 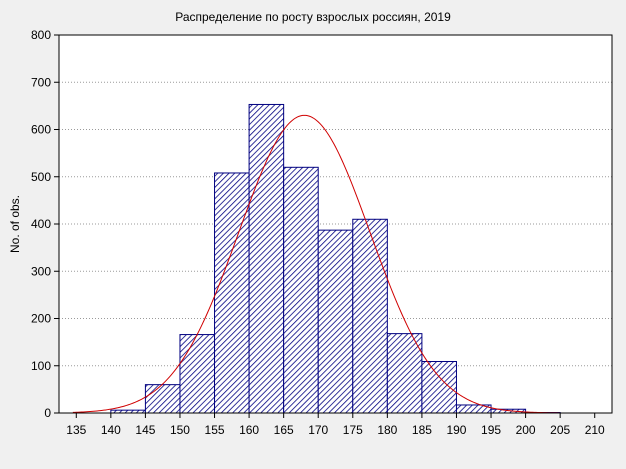 What do you see at coordinates (215, 430) in the screenshot?
I see `x-tick-label: 155` at bounding box center [215, 430].